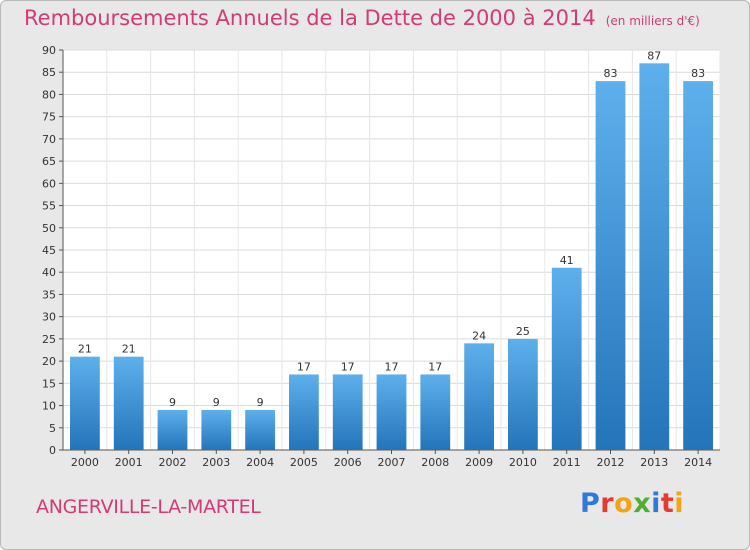  What do you see at coordinates (173, 462) in the screenshot?
I see `x-tick-label: 2002` at bounding box center [173, 462].